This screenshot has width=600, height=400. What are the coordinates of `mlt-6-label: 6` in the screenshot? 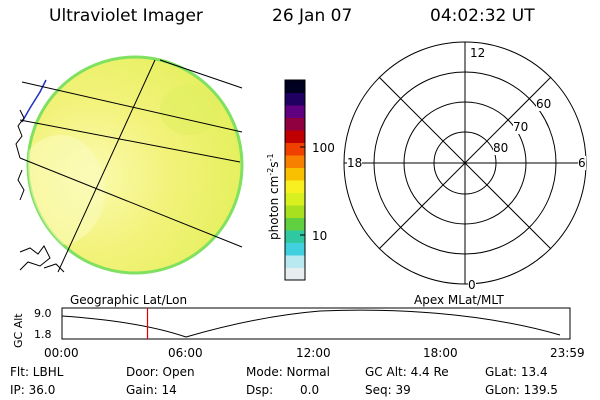 It's located at (582, 163).